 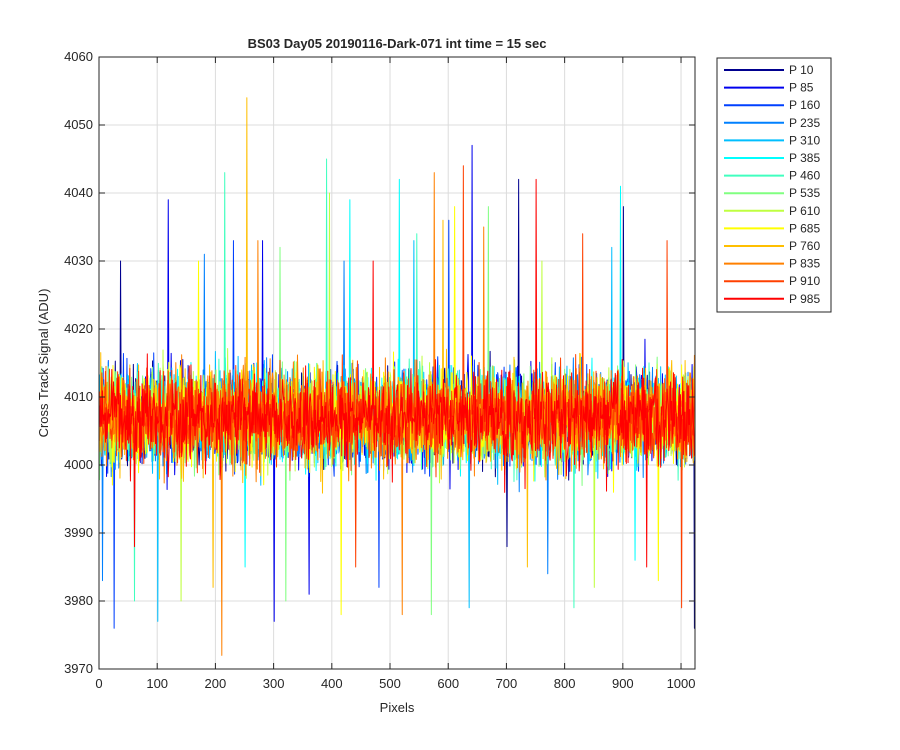 I want to click on legend-label: P 85, so click(x=801, y=88).